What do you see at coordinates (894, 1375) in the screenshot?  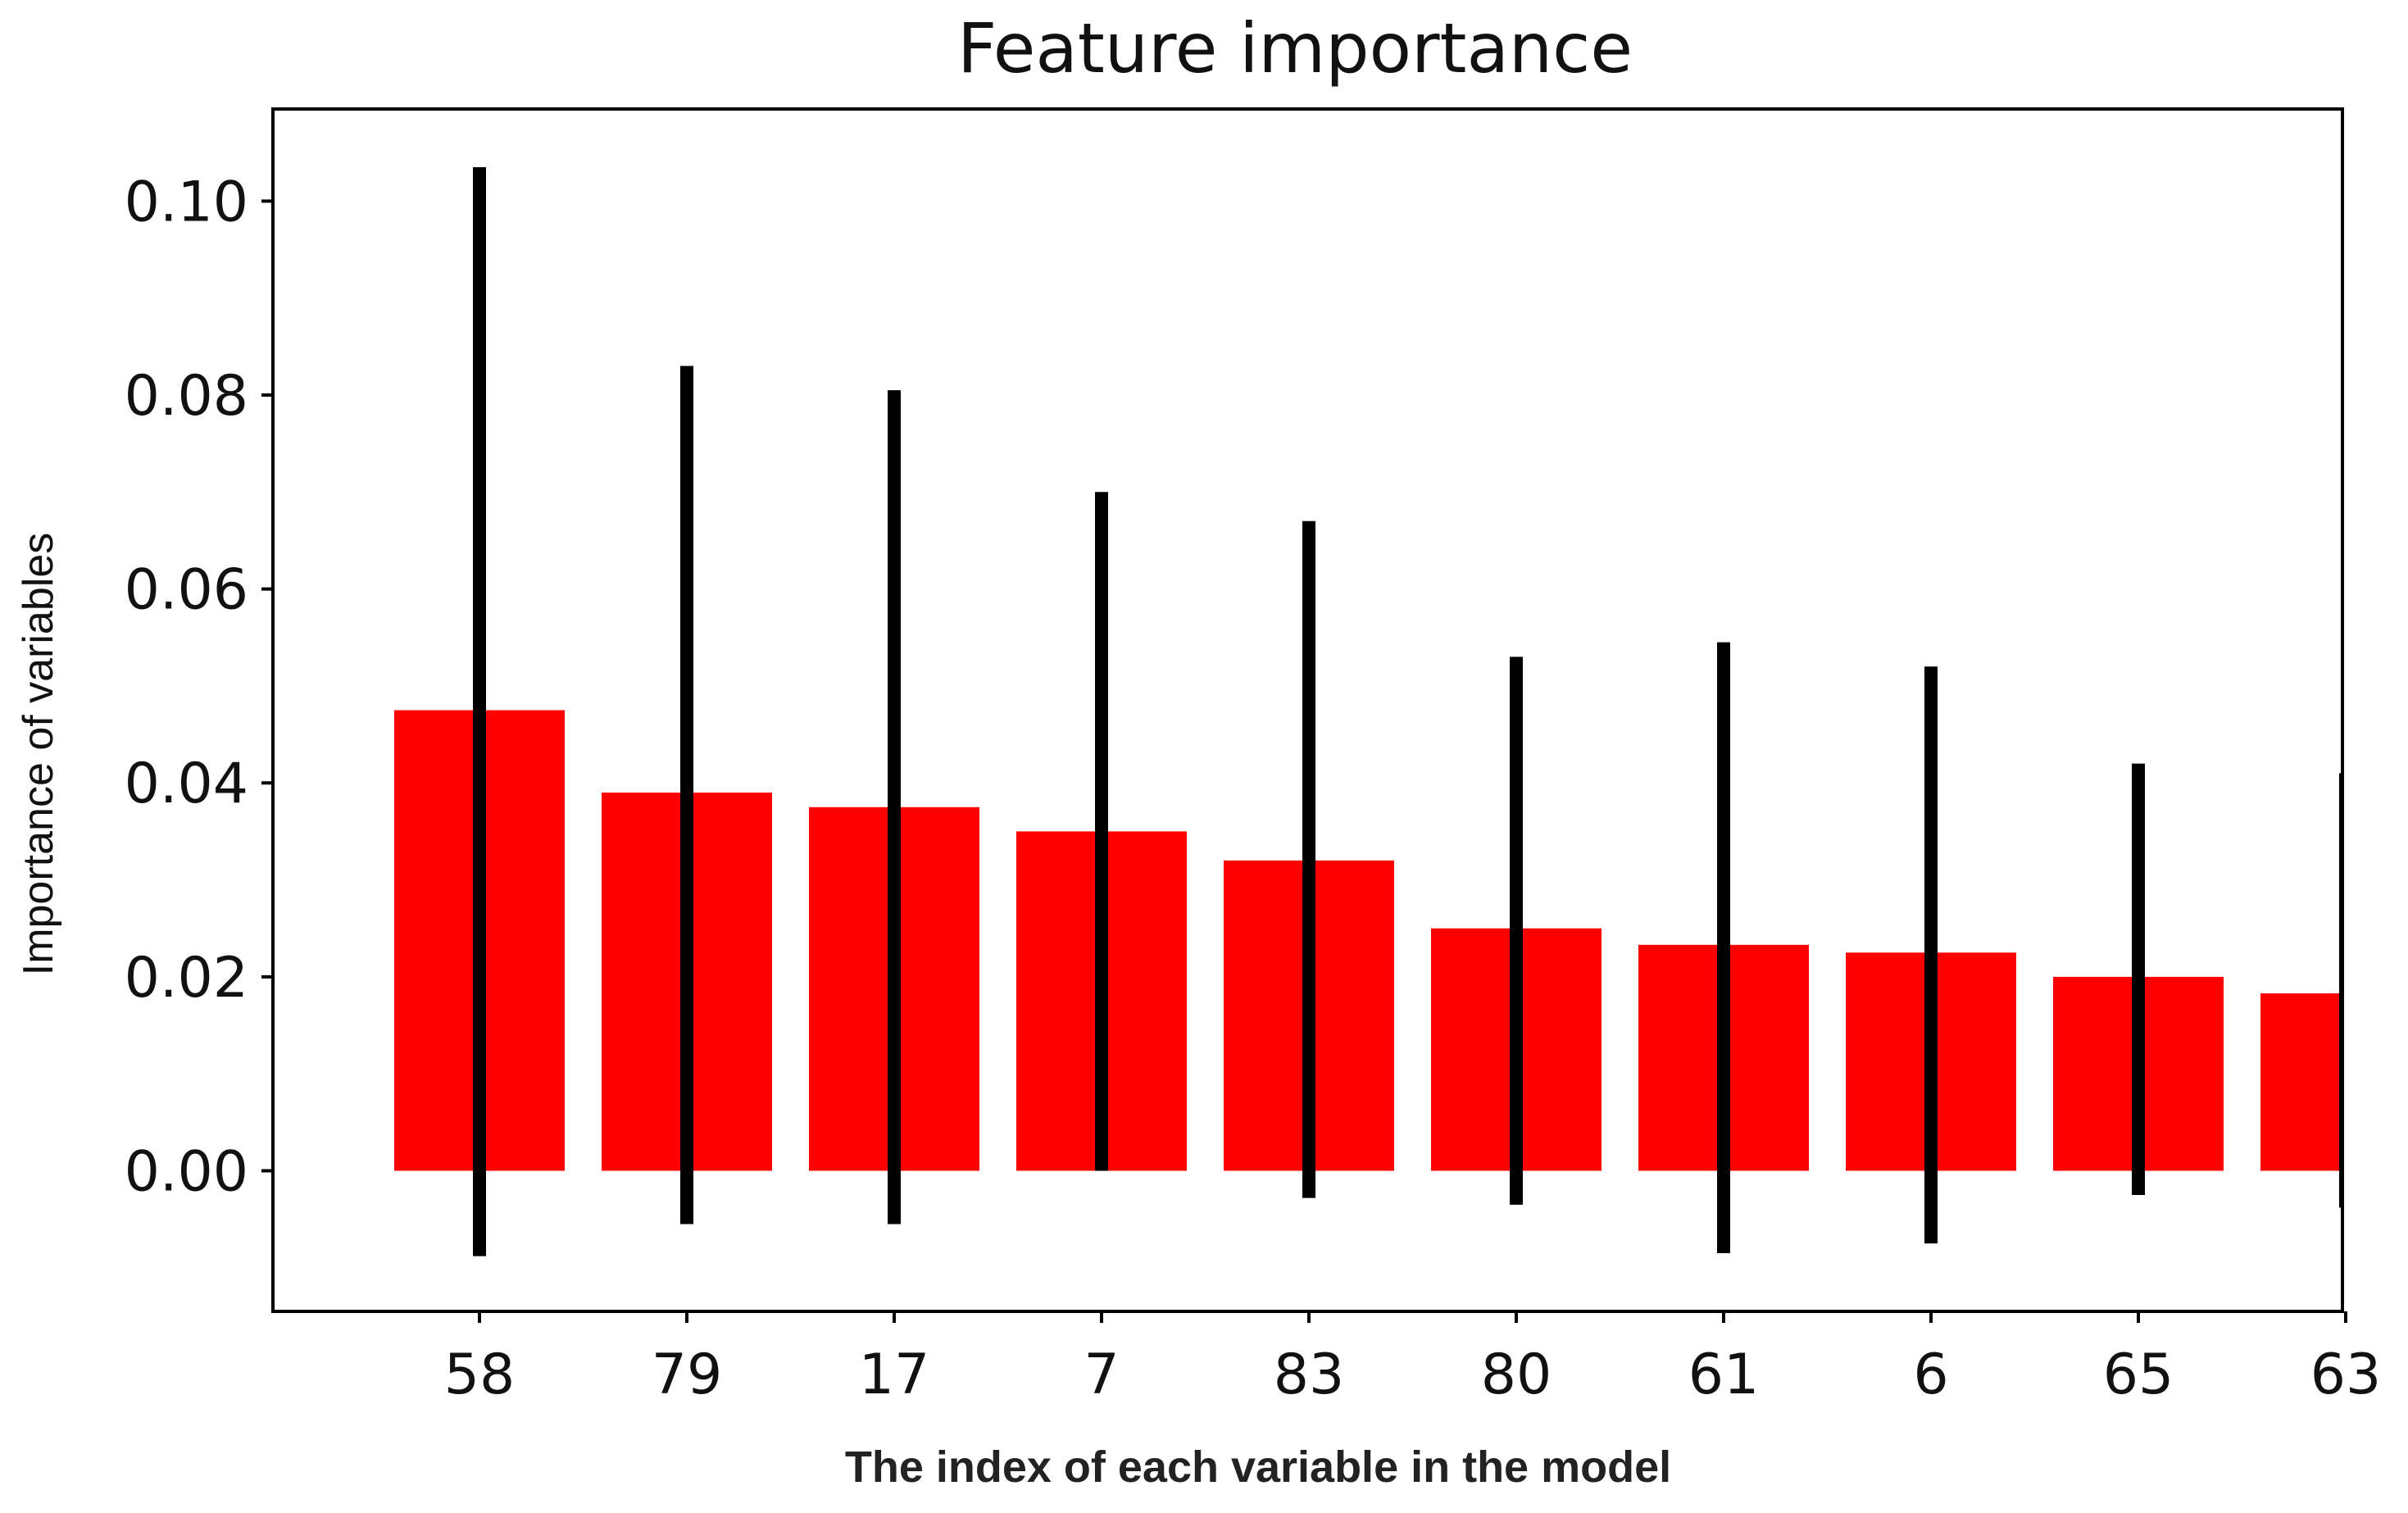 I see `x-tick-label: 17` at bounding box center [894, 1375].